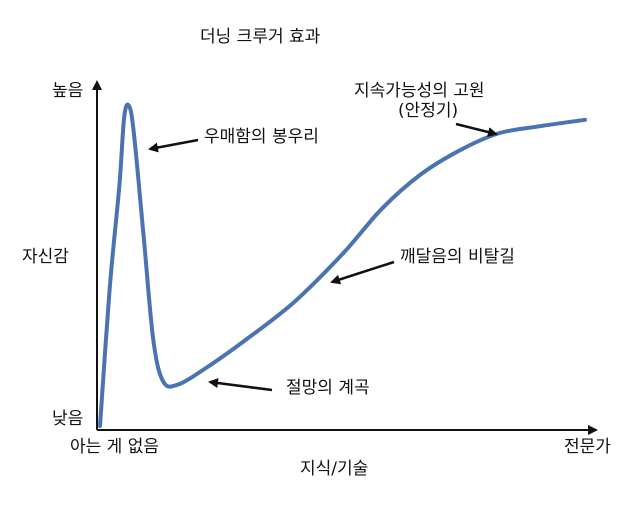 The image size is (640, 512). I want to click on annotation-slope: 깨달음의 비탈길, so click(422, 266).